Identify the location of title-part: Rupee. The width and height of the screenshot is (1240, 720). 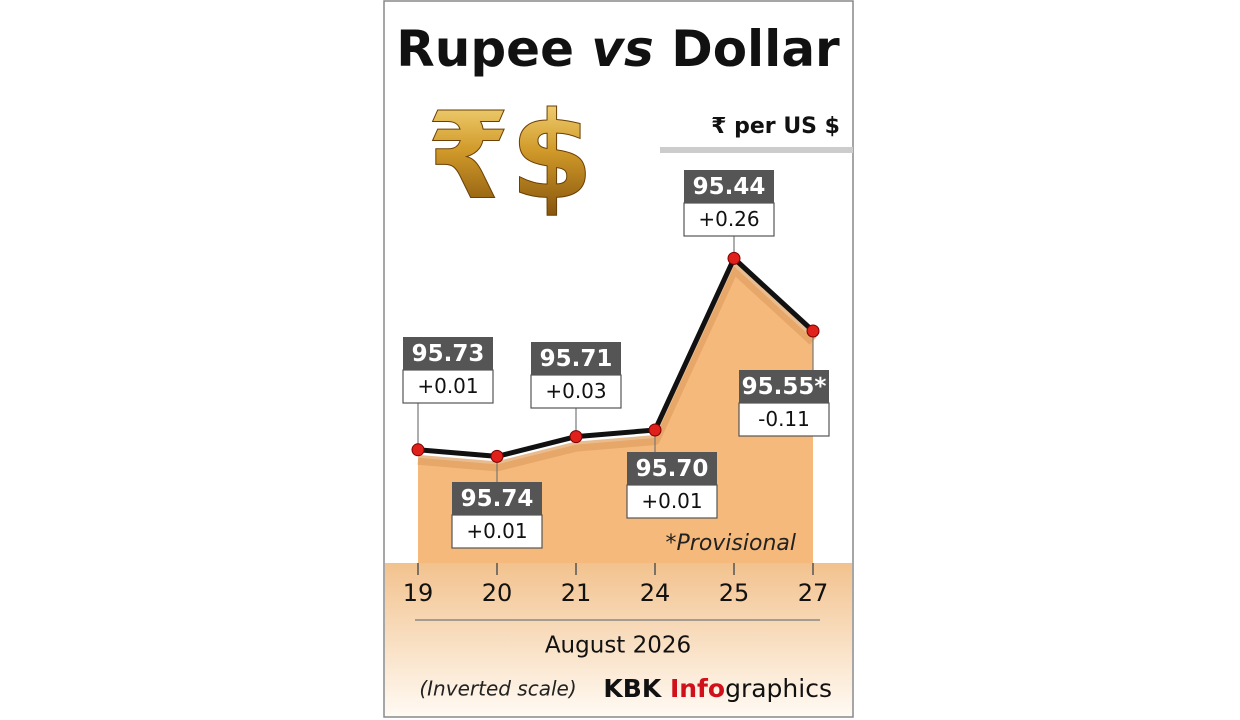
(485, 49).